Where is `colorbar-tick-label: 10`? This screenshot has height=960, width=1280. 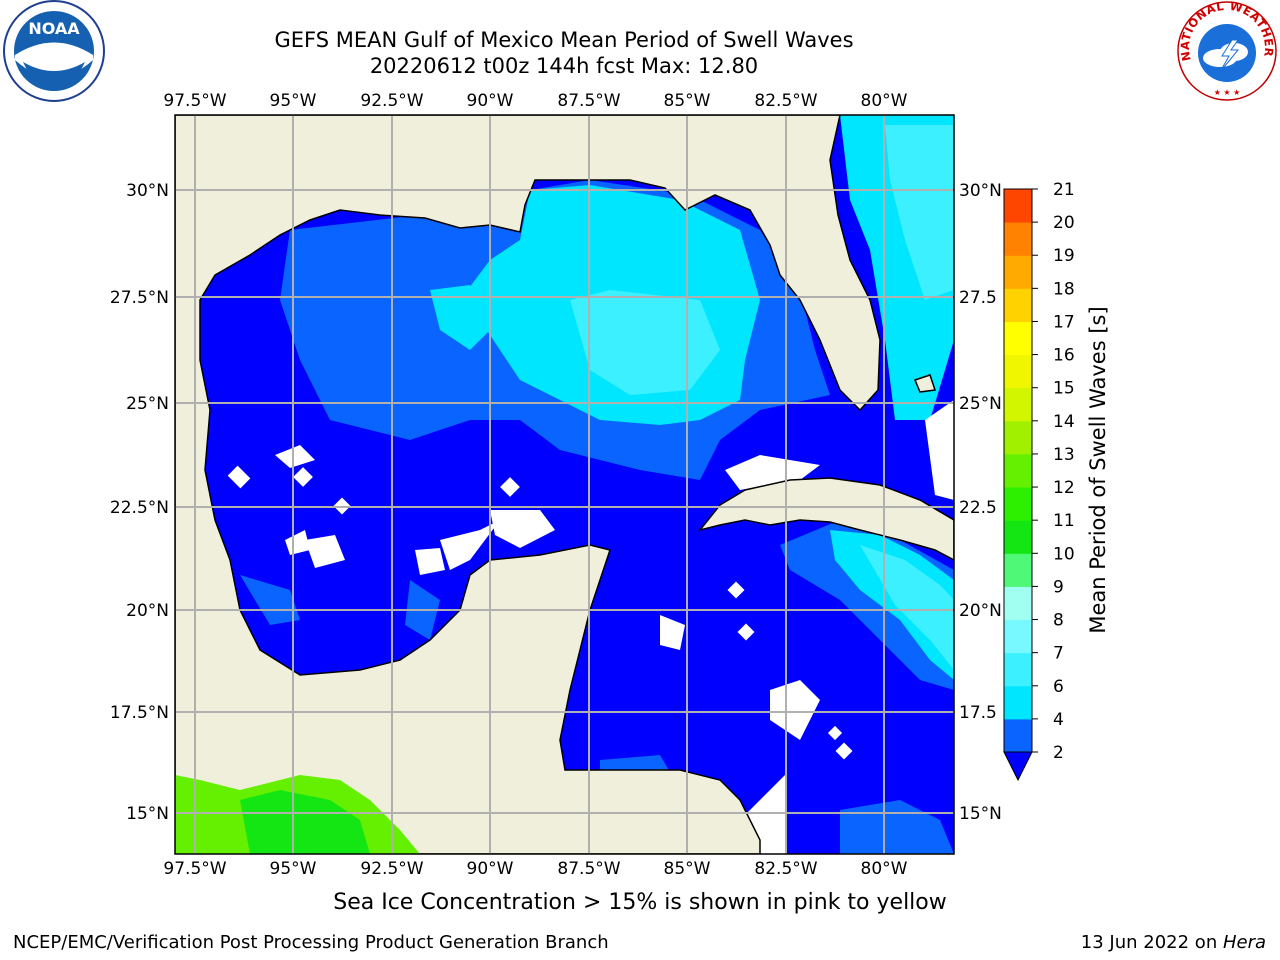 colorbar-tick-label: 10 is located at coordinates (1064, 554).